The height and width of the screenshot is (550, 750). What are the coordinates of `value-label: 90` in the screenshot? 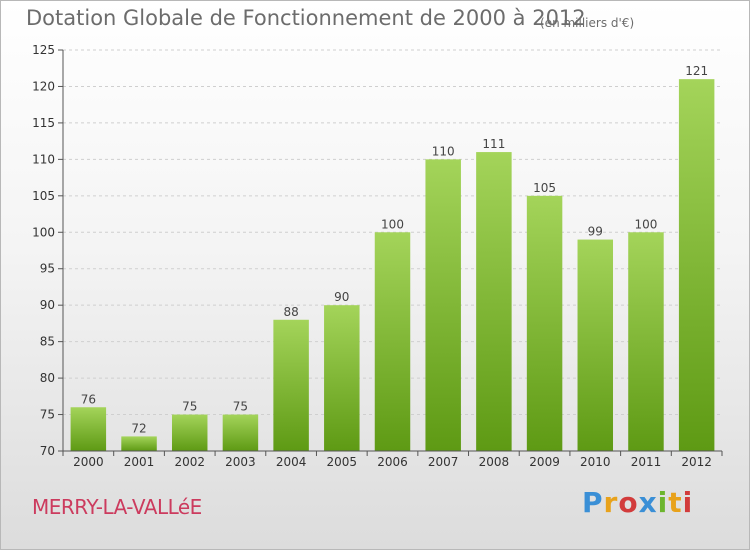 It's located at (341, 297).